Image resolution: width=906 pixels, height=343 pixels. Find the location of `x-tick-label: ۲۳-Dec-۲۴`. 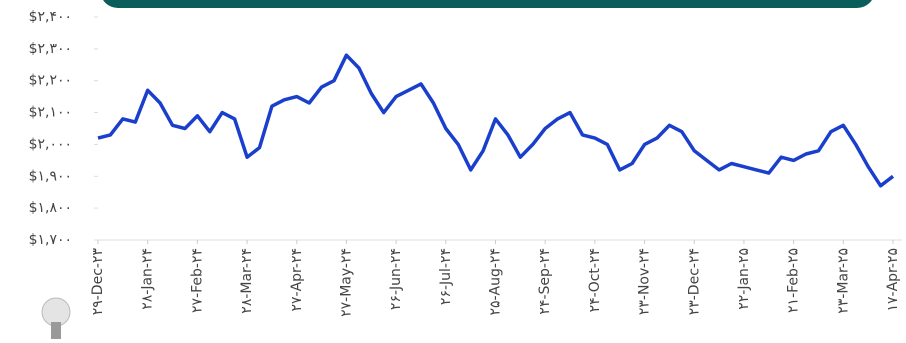

x-tick-label: ۲۳-Dec-۲۴ is located at coordinates (694, 281).